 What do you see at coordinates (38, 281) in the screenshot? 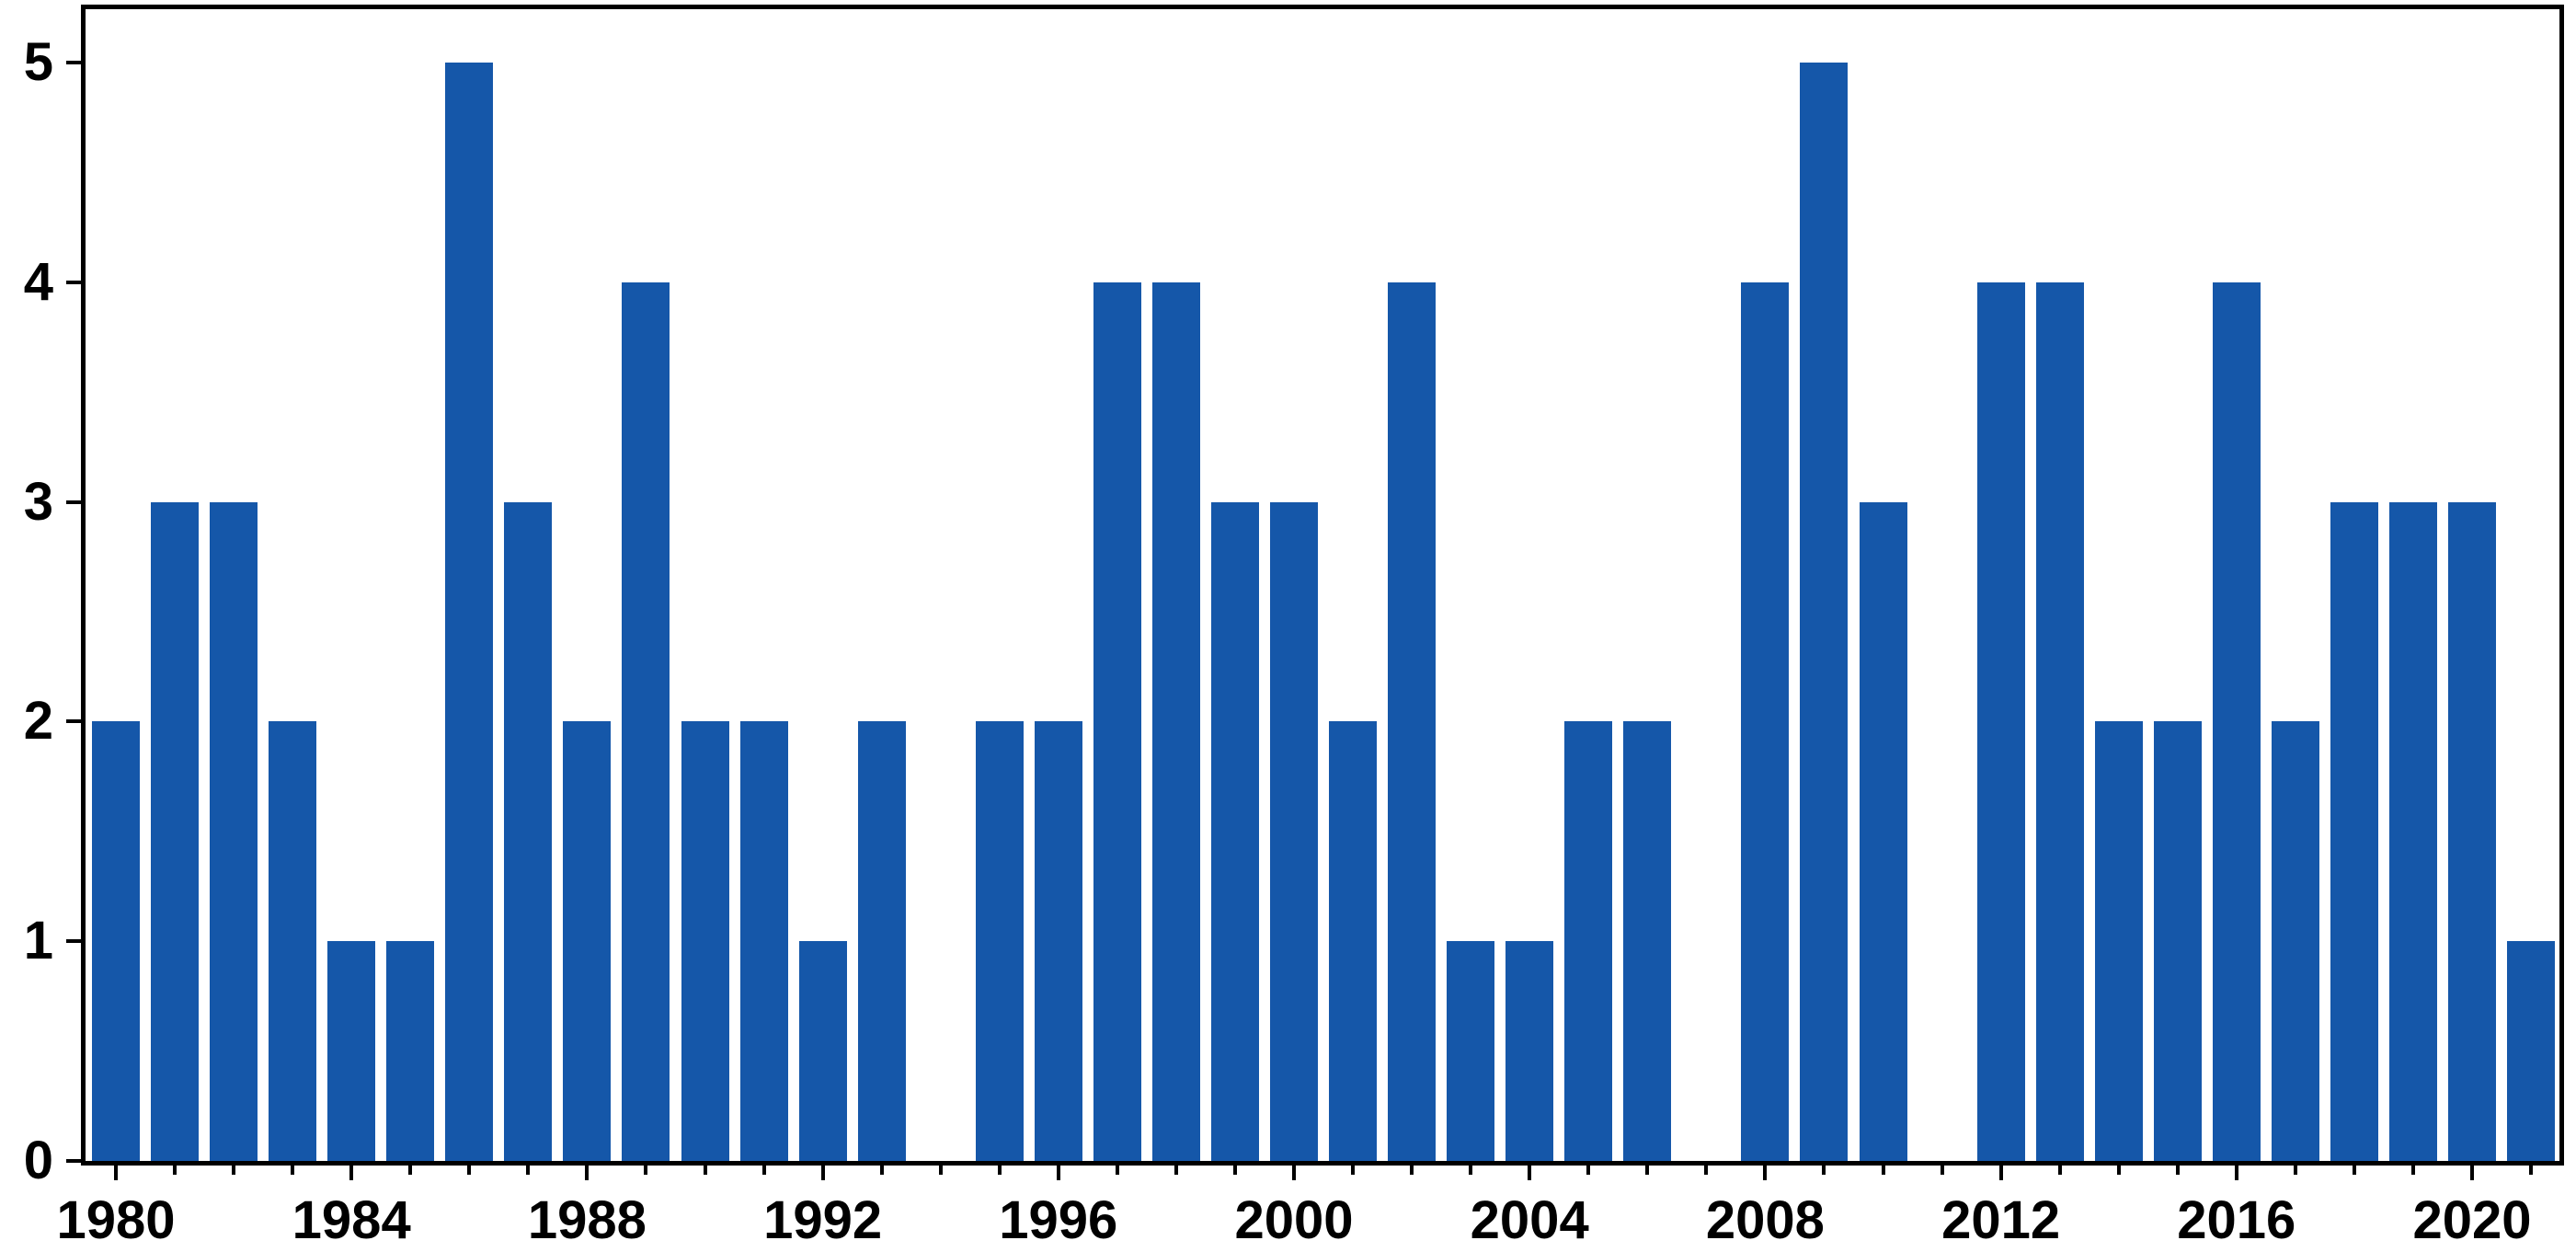
I see `y-tick-label: 4` at bounding box center [38, 281].